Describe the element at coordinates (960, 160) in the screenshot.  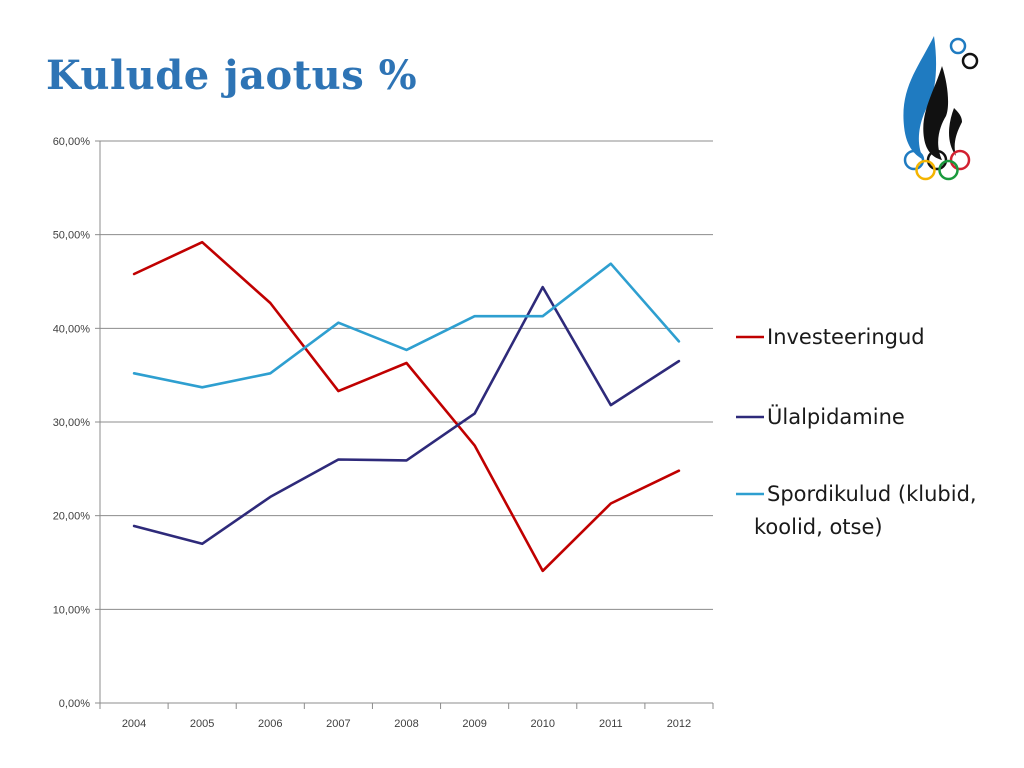
I see `olympic-ring-red` at that location.